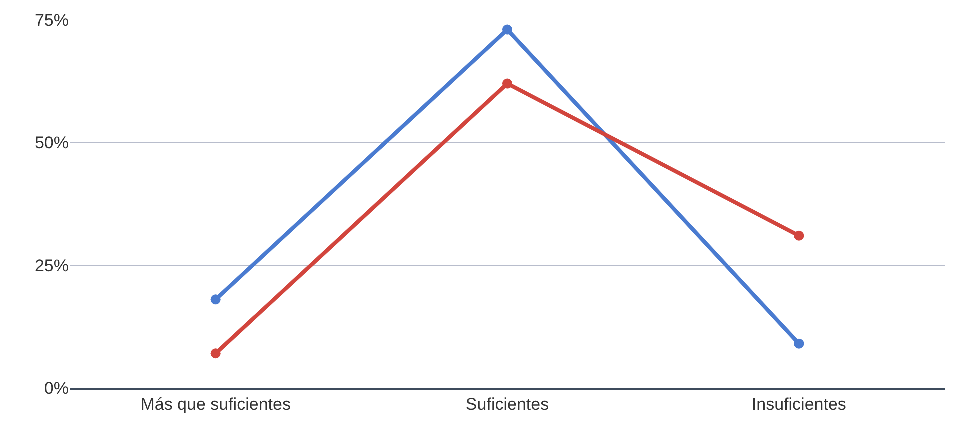 This screenshot has width=960, height=428. Describe the element at coordinates (799, 404) in the screenshot. I see `x-tick-label: Insuficientes` at that location.